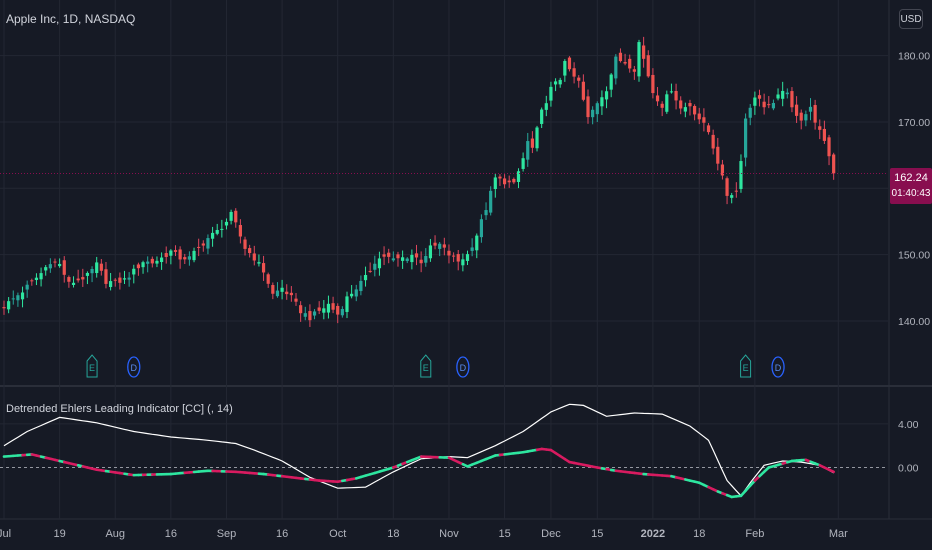  Describe the element at coordinates (653, 534) in the screenshot. I see `time-tick-label: 2022` at that location.